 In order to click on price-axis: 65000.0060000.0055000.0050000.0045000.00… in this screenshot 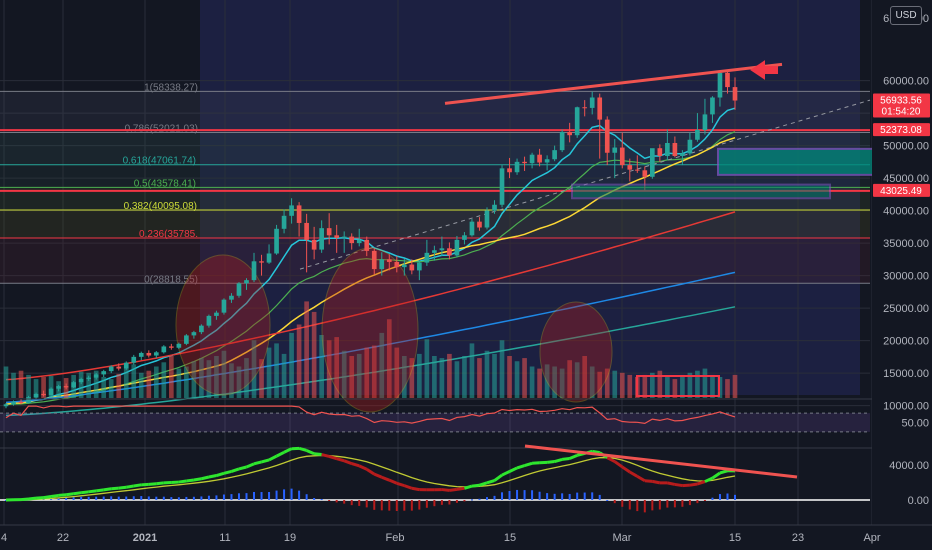, I will do `click(902, 262)`.